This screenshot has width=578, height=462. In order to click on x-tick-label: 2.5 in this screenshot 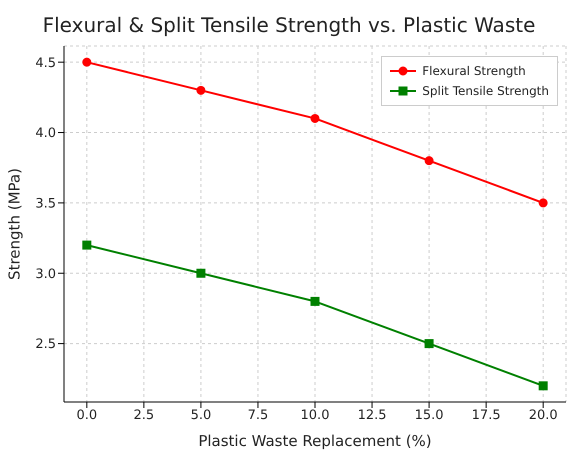, I will do `click(144, 416)`.